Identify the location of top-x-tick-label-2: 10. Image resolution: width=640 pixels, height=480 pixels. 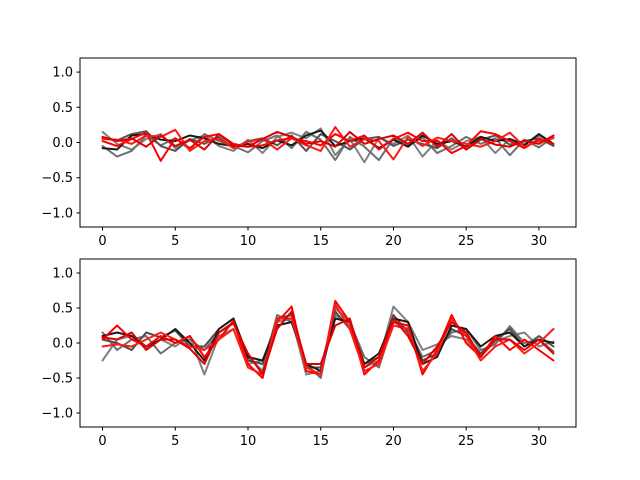
(248, 241).